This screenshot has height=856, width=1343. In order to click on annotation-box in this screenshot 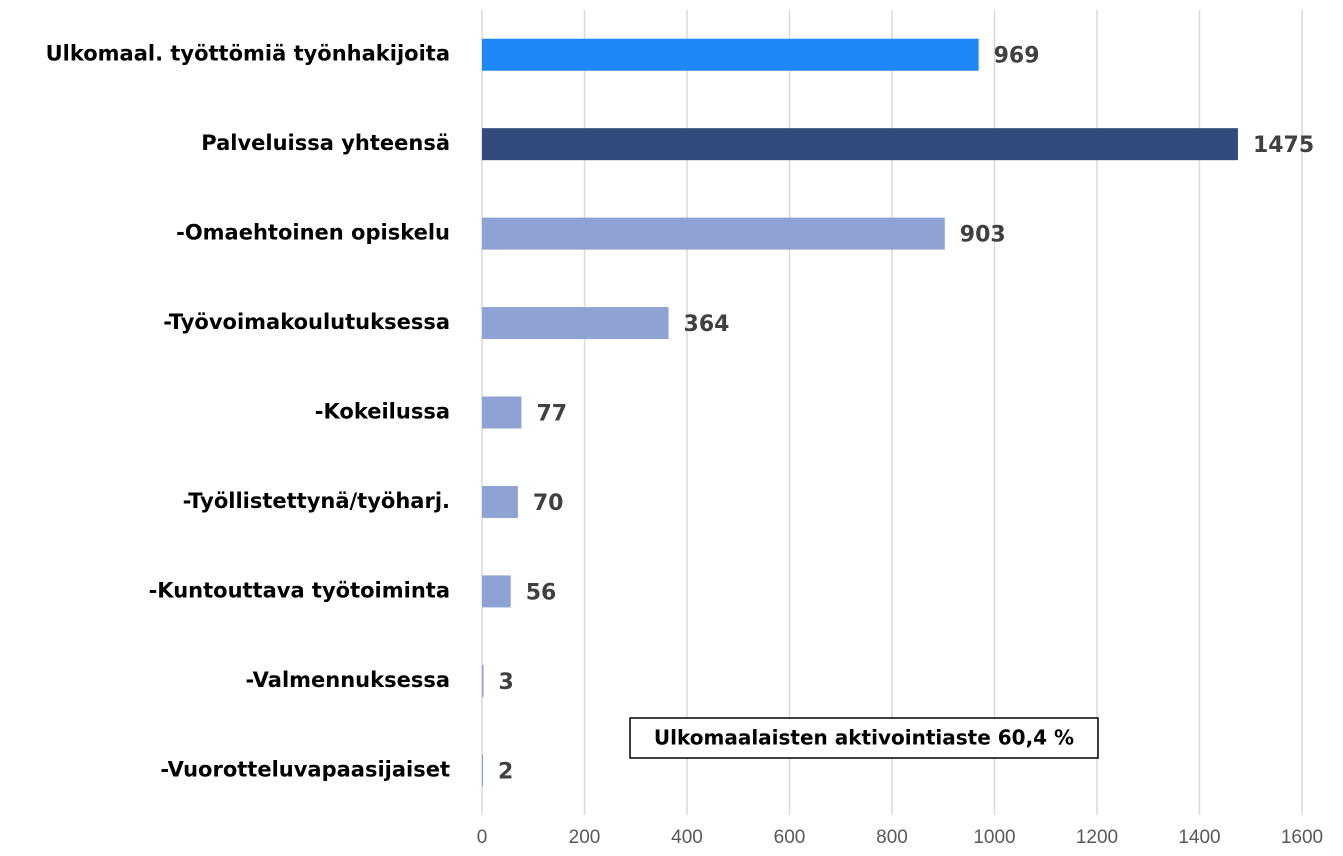, I will do `click(864, 738)`.